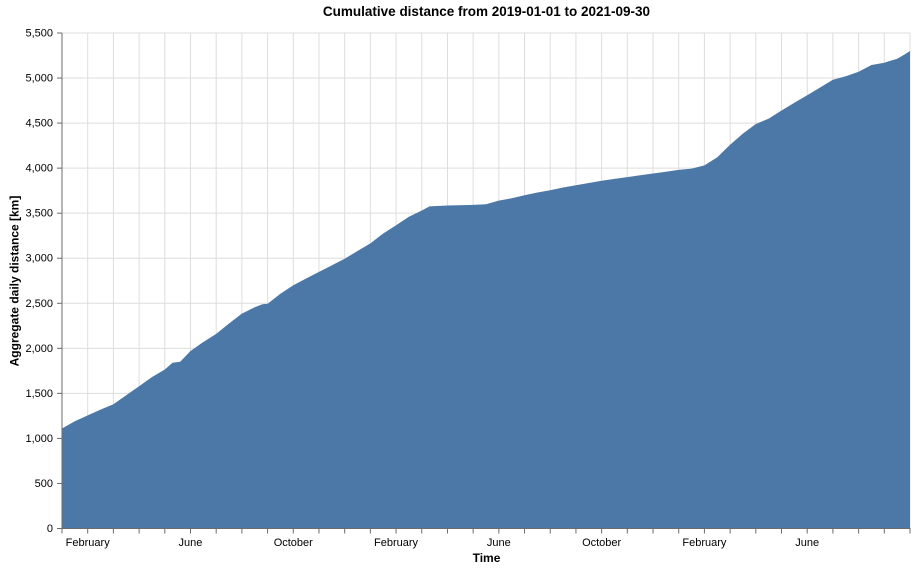 This screenshot has width=916, height=572. I want to click on y-tick-label: 2,500, so click(39, 304).